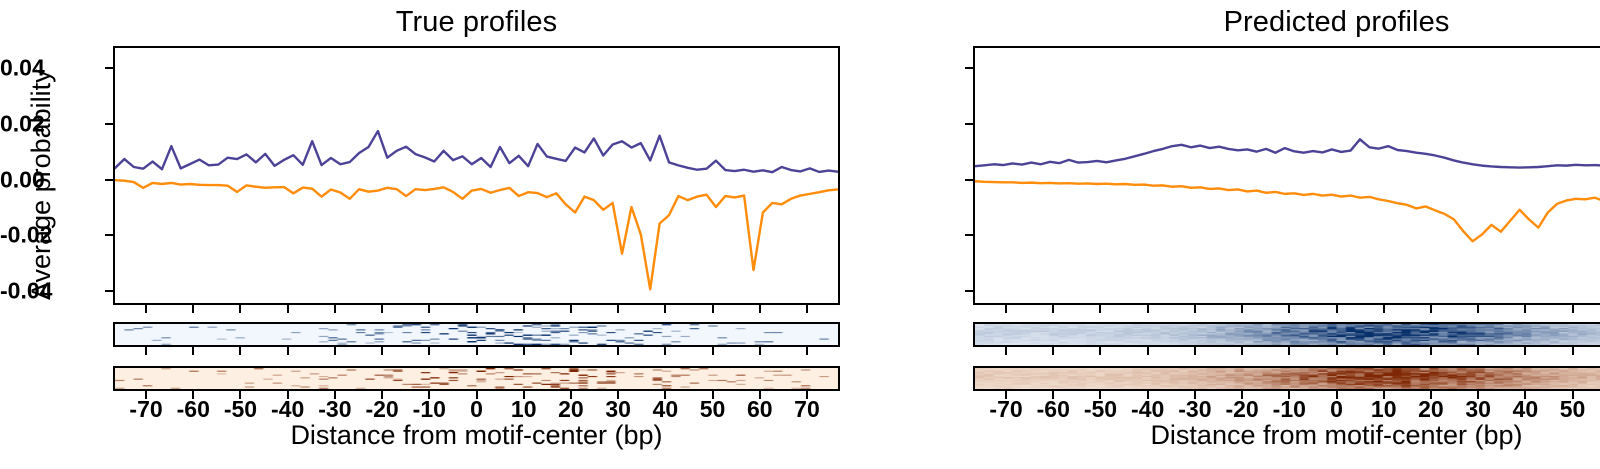  Describe the element at coordinates (476, 334) in the screenshot. I see `heatmap-true-positive` at that location.